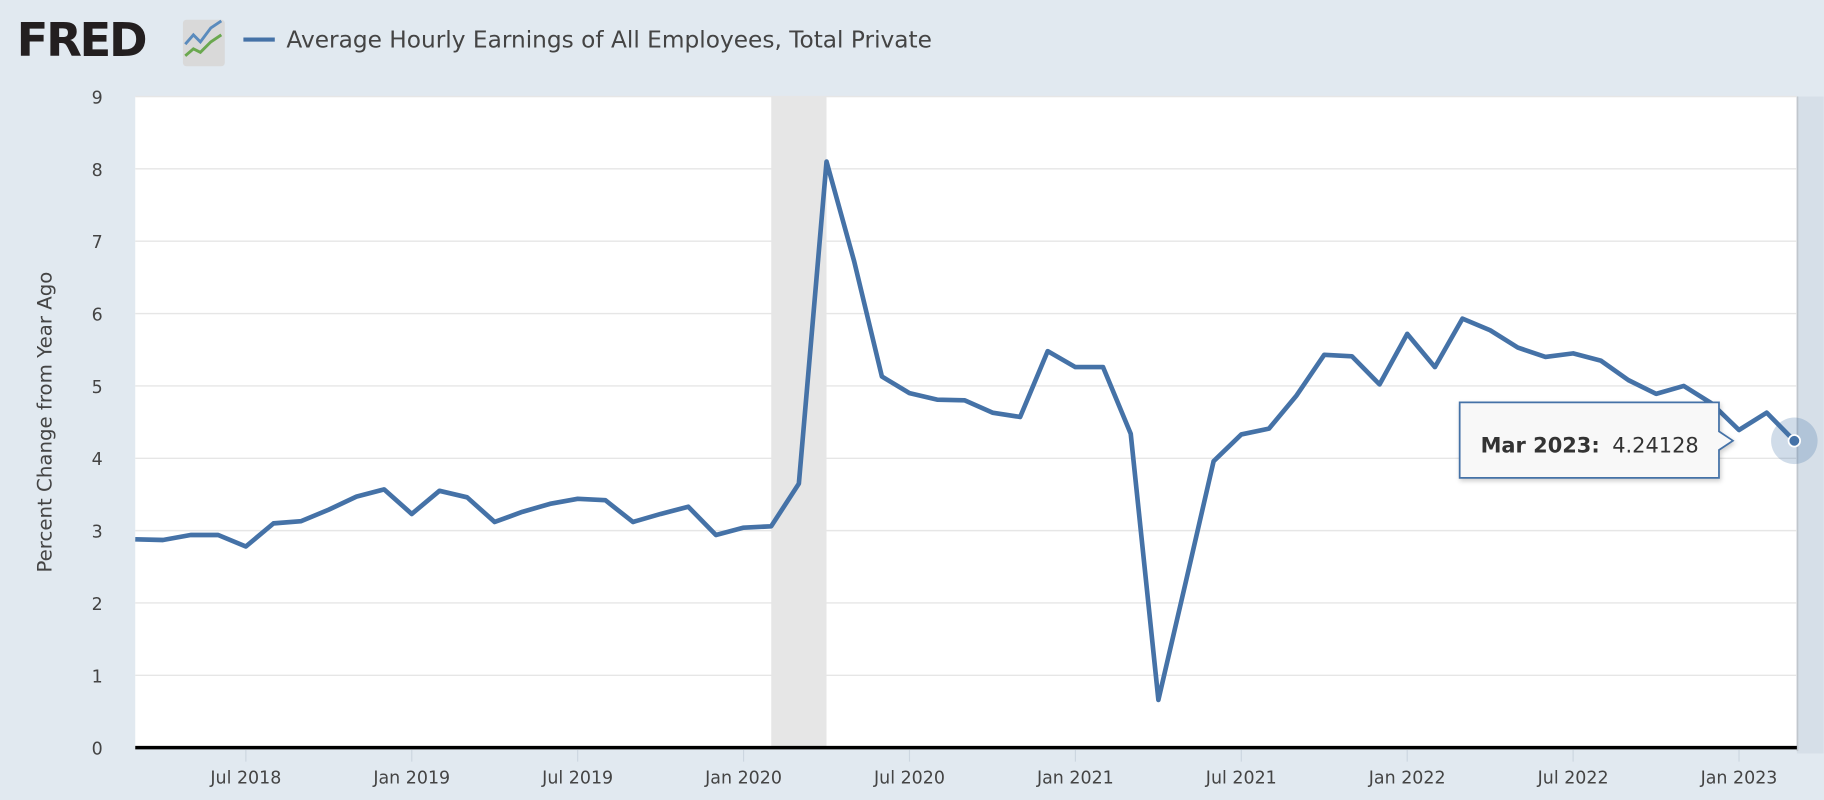 The image size is (1824, 800). I want to click on x-tick-label: Jan 2021, so click(1075, 779).